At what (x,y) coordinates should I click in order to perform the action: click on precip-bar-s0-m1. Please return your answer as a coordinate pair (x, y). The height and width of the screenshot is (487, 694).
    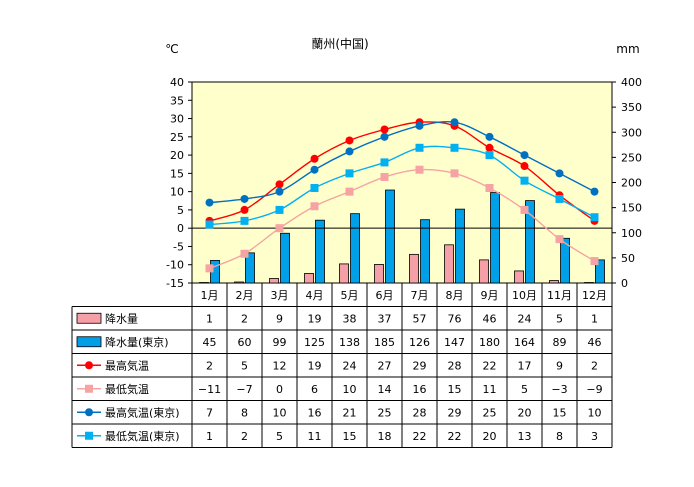
    Looking at the image, I should click on (204, 283).